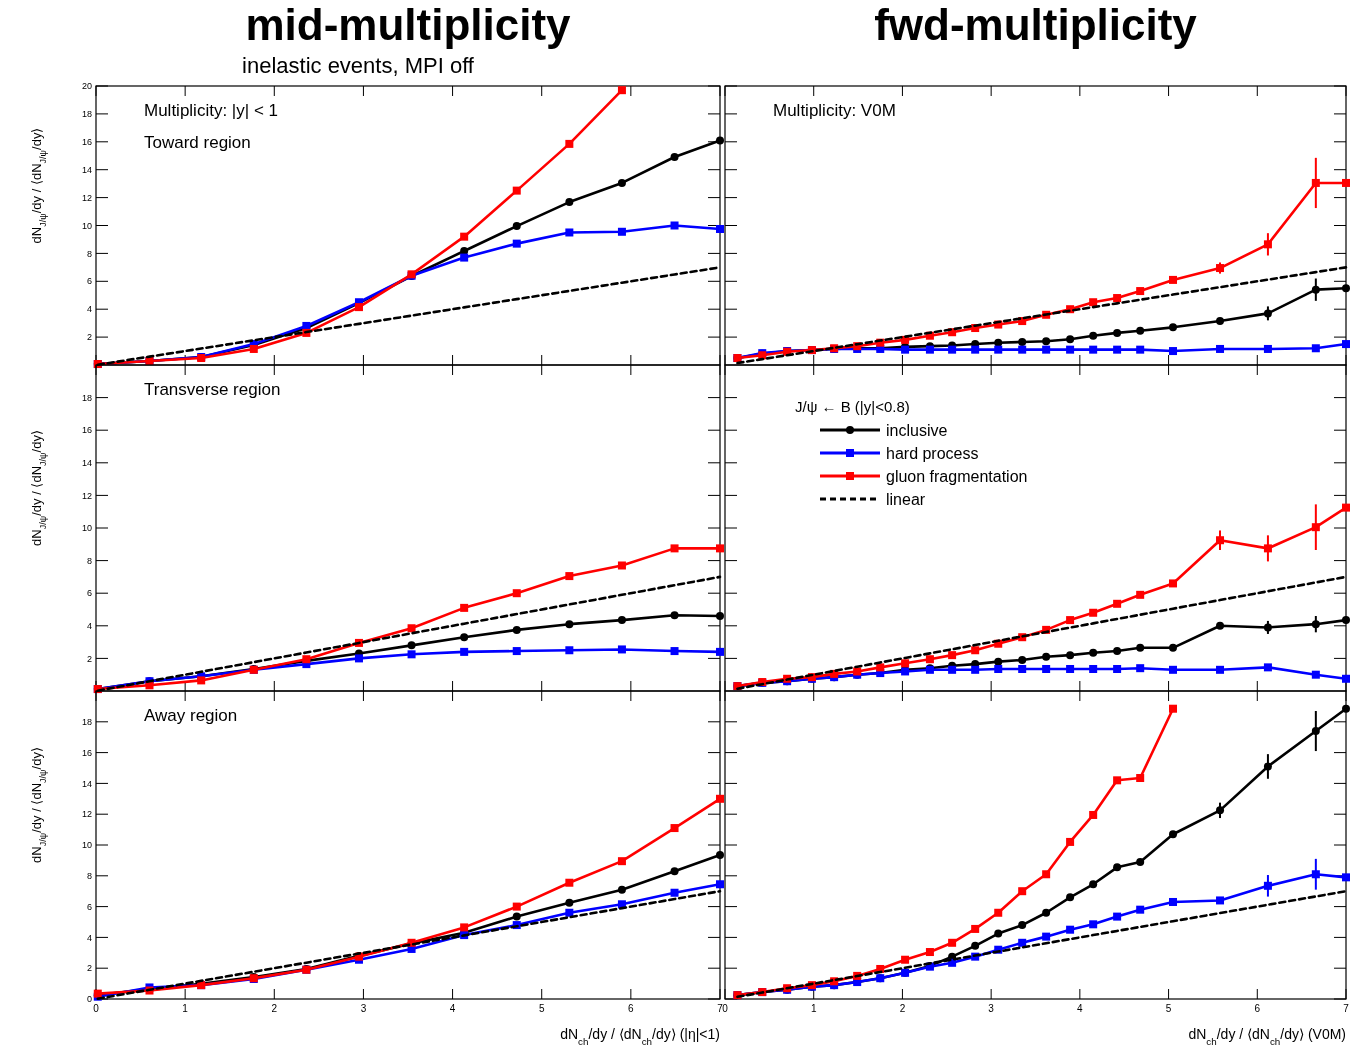 This screenshot has width=1353, height=1058. Describe the element at coordinates (640, 1036) in the screenshot. I see `x-axis-title: dN$_{ch}$/dy / ⟨dN$_{ch}$/dy⟩ (|η|<1)` at that location.